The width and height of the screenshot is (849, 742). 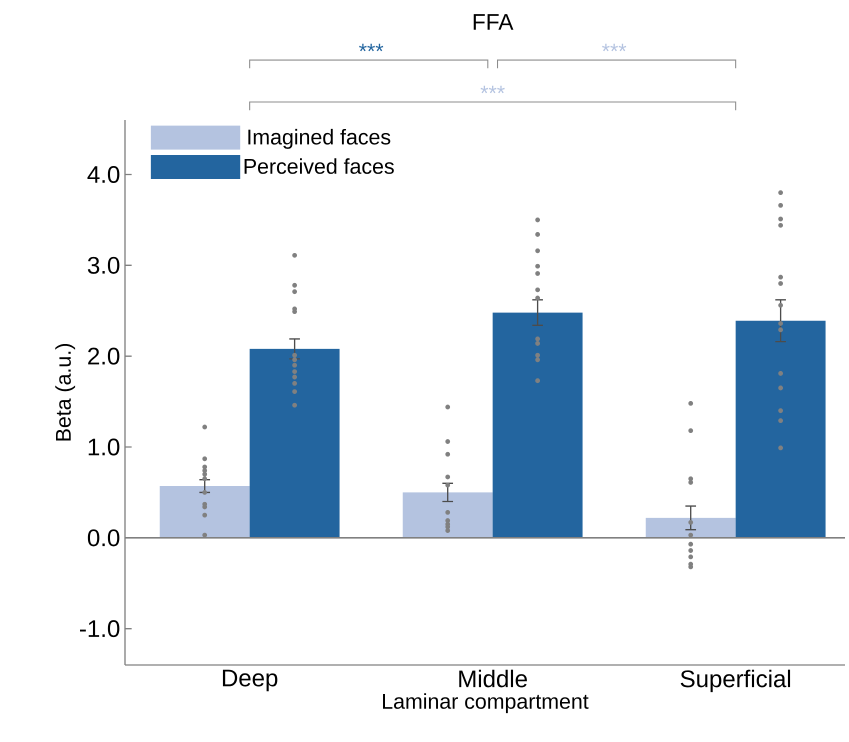 I want to click on y-tick-label: 3.0, so click(x=104, y=265).